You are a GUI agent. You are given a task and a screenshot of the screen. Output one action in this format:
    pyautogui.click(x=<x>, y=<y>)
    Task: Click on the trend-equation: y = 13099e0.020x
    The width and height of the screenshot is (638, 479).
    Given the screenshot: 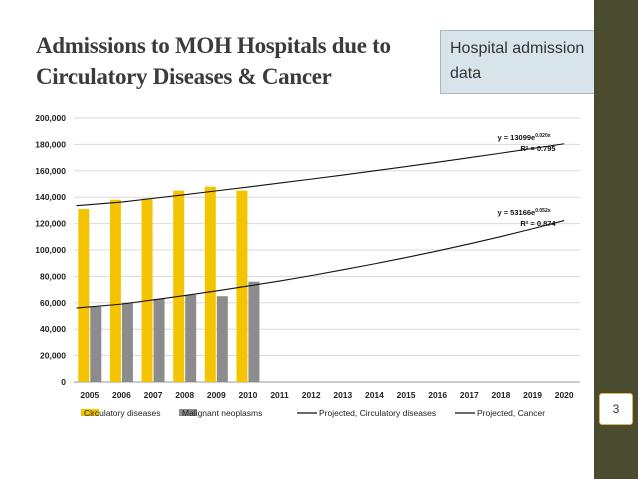 What is the action you would take?
    pyautogui.click(x=523, y=137)
    